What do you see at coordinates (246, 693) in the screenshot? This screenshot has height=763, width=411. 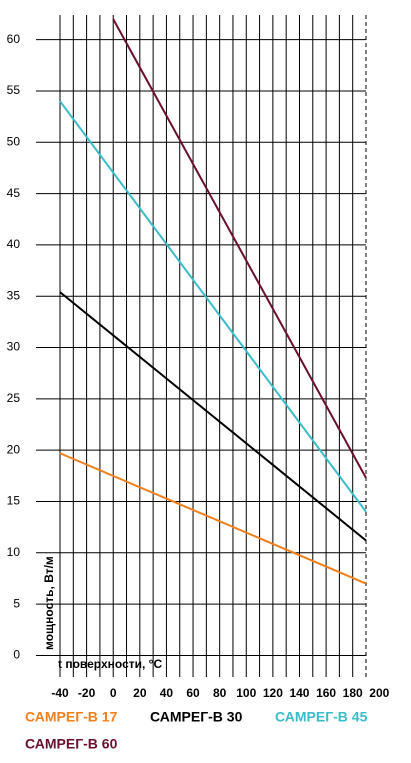 I see `x-tick-label: 100` at bounding box center [246, 693].